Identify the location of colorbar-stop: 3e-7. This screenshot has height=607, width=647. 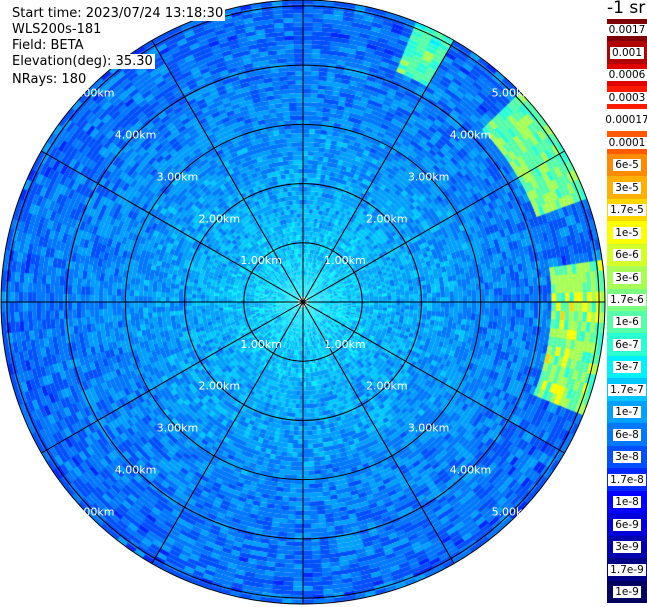
(627, 367).